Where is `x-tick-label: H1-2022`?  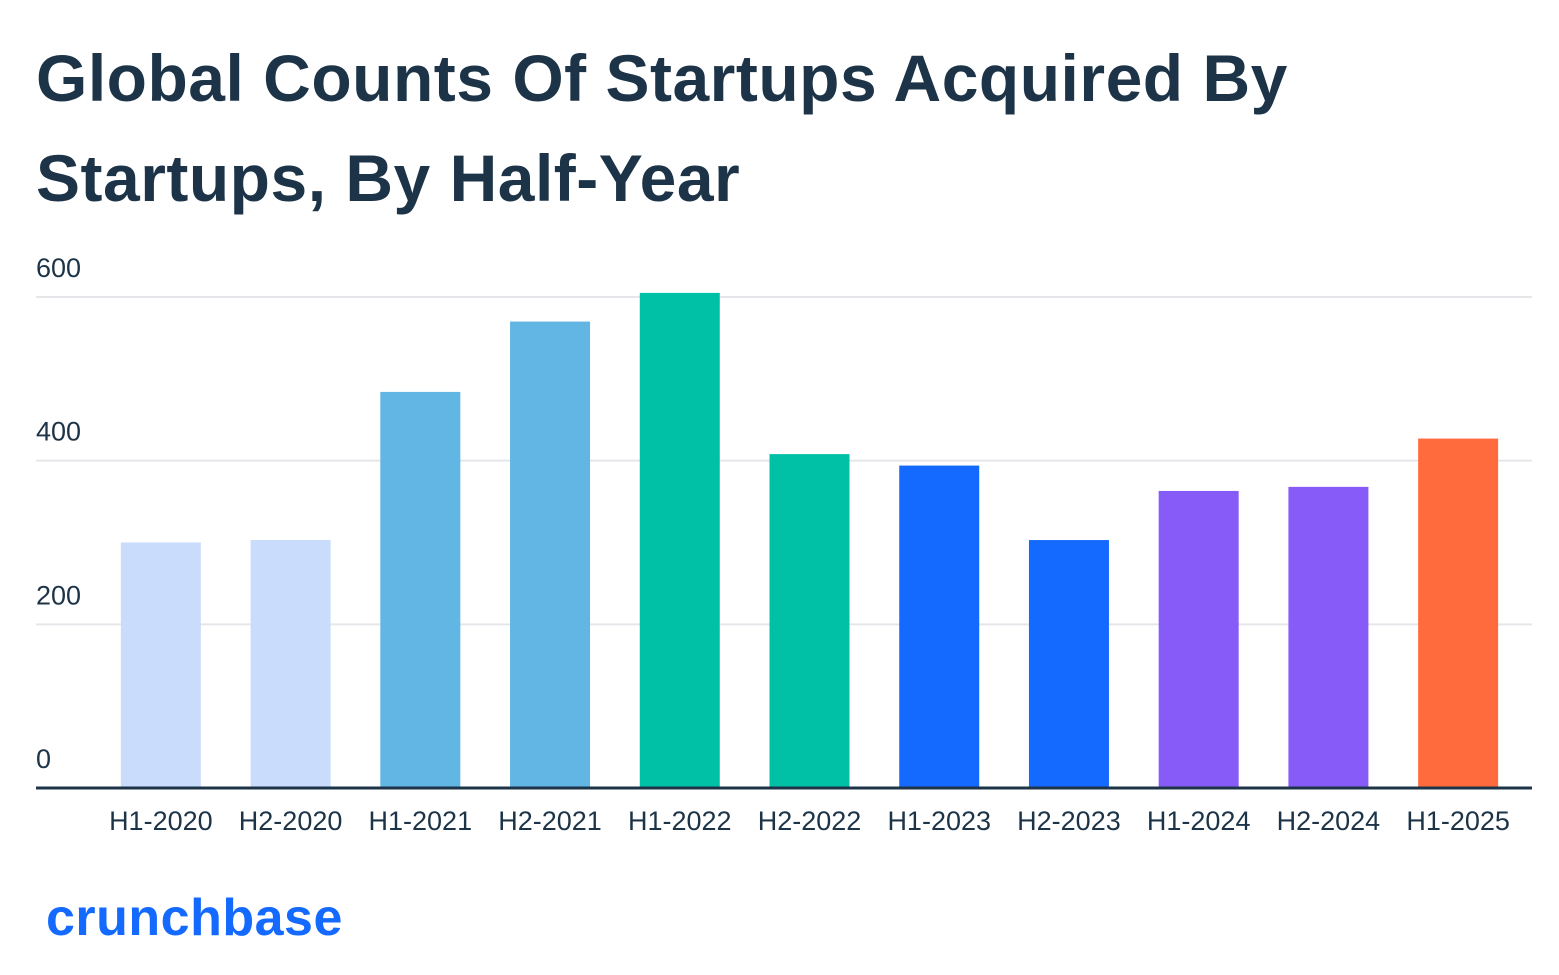
x-tick-label: H1-2022 is located at coordinates (680, 821).